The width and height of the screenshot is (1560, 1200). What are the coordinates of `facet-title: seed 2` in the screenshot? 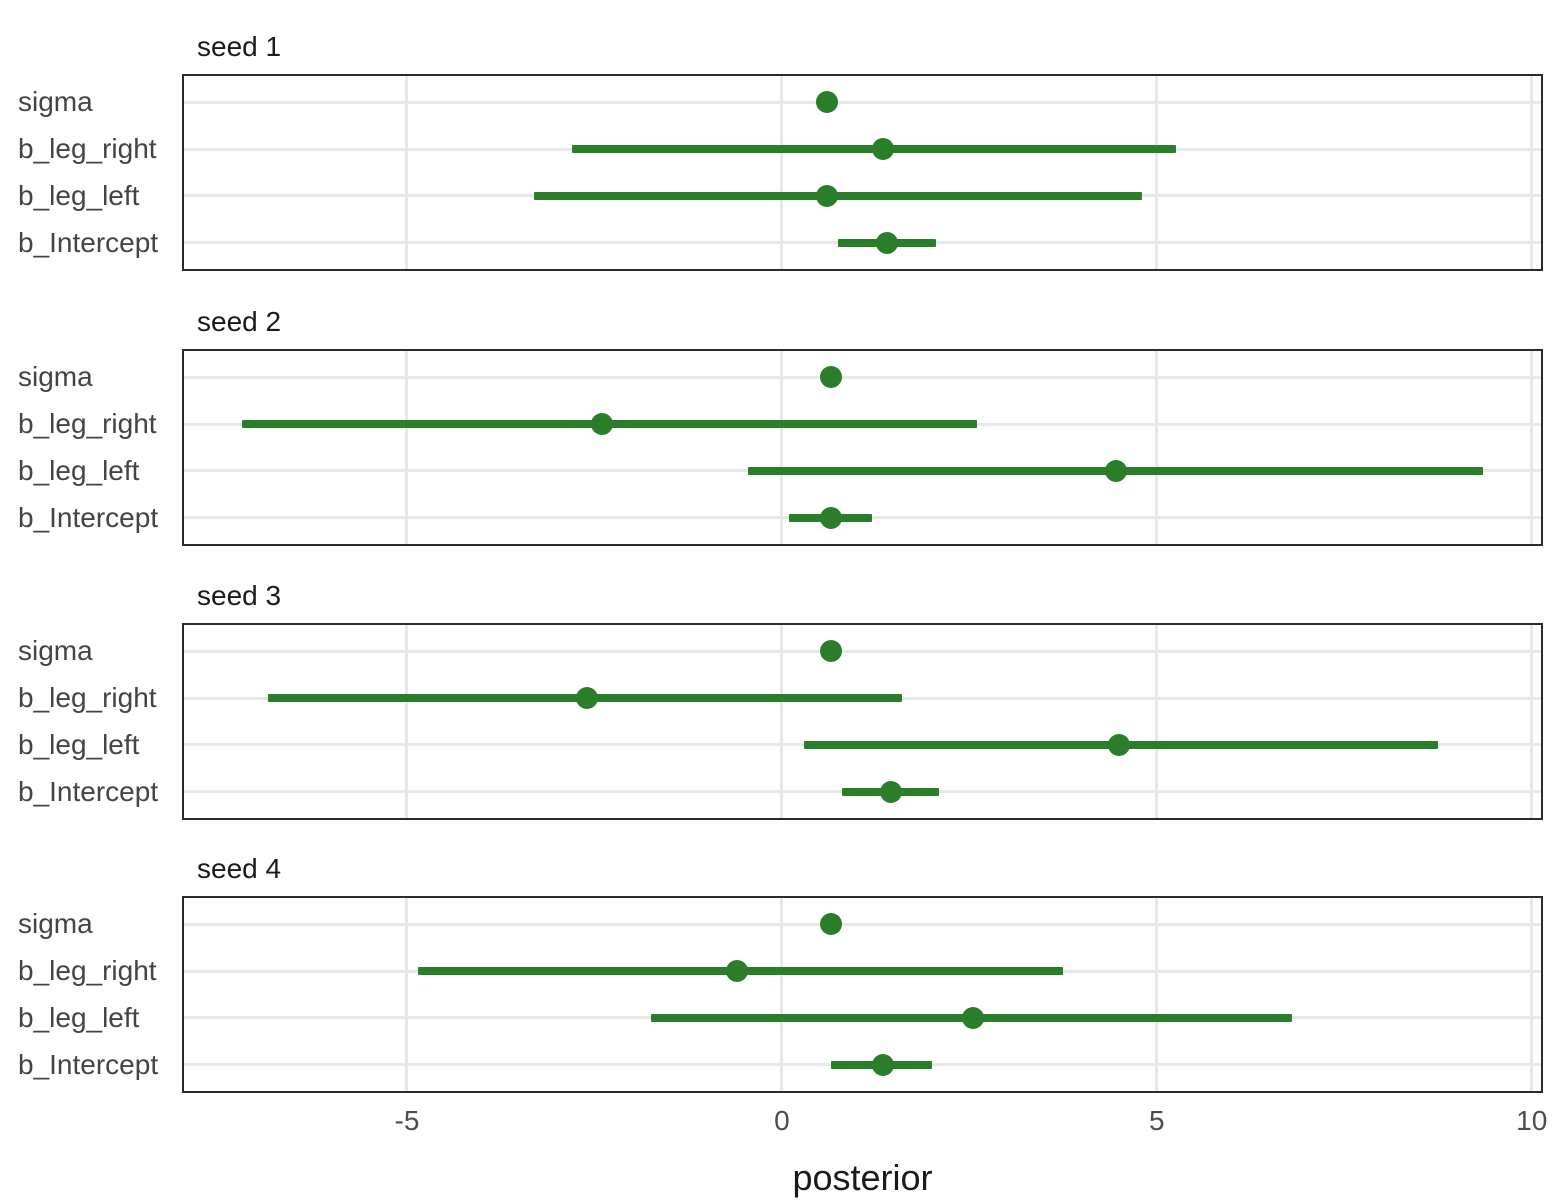 It's located at (239, 321).